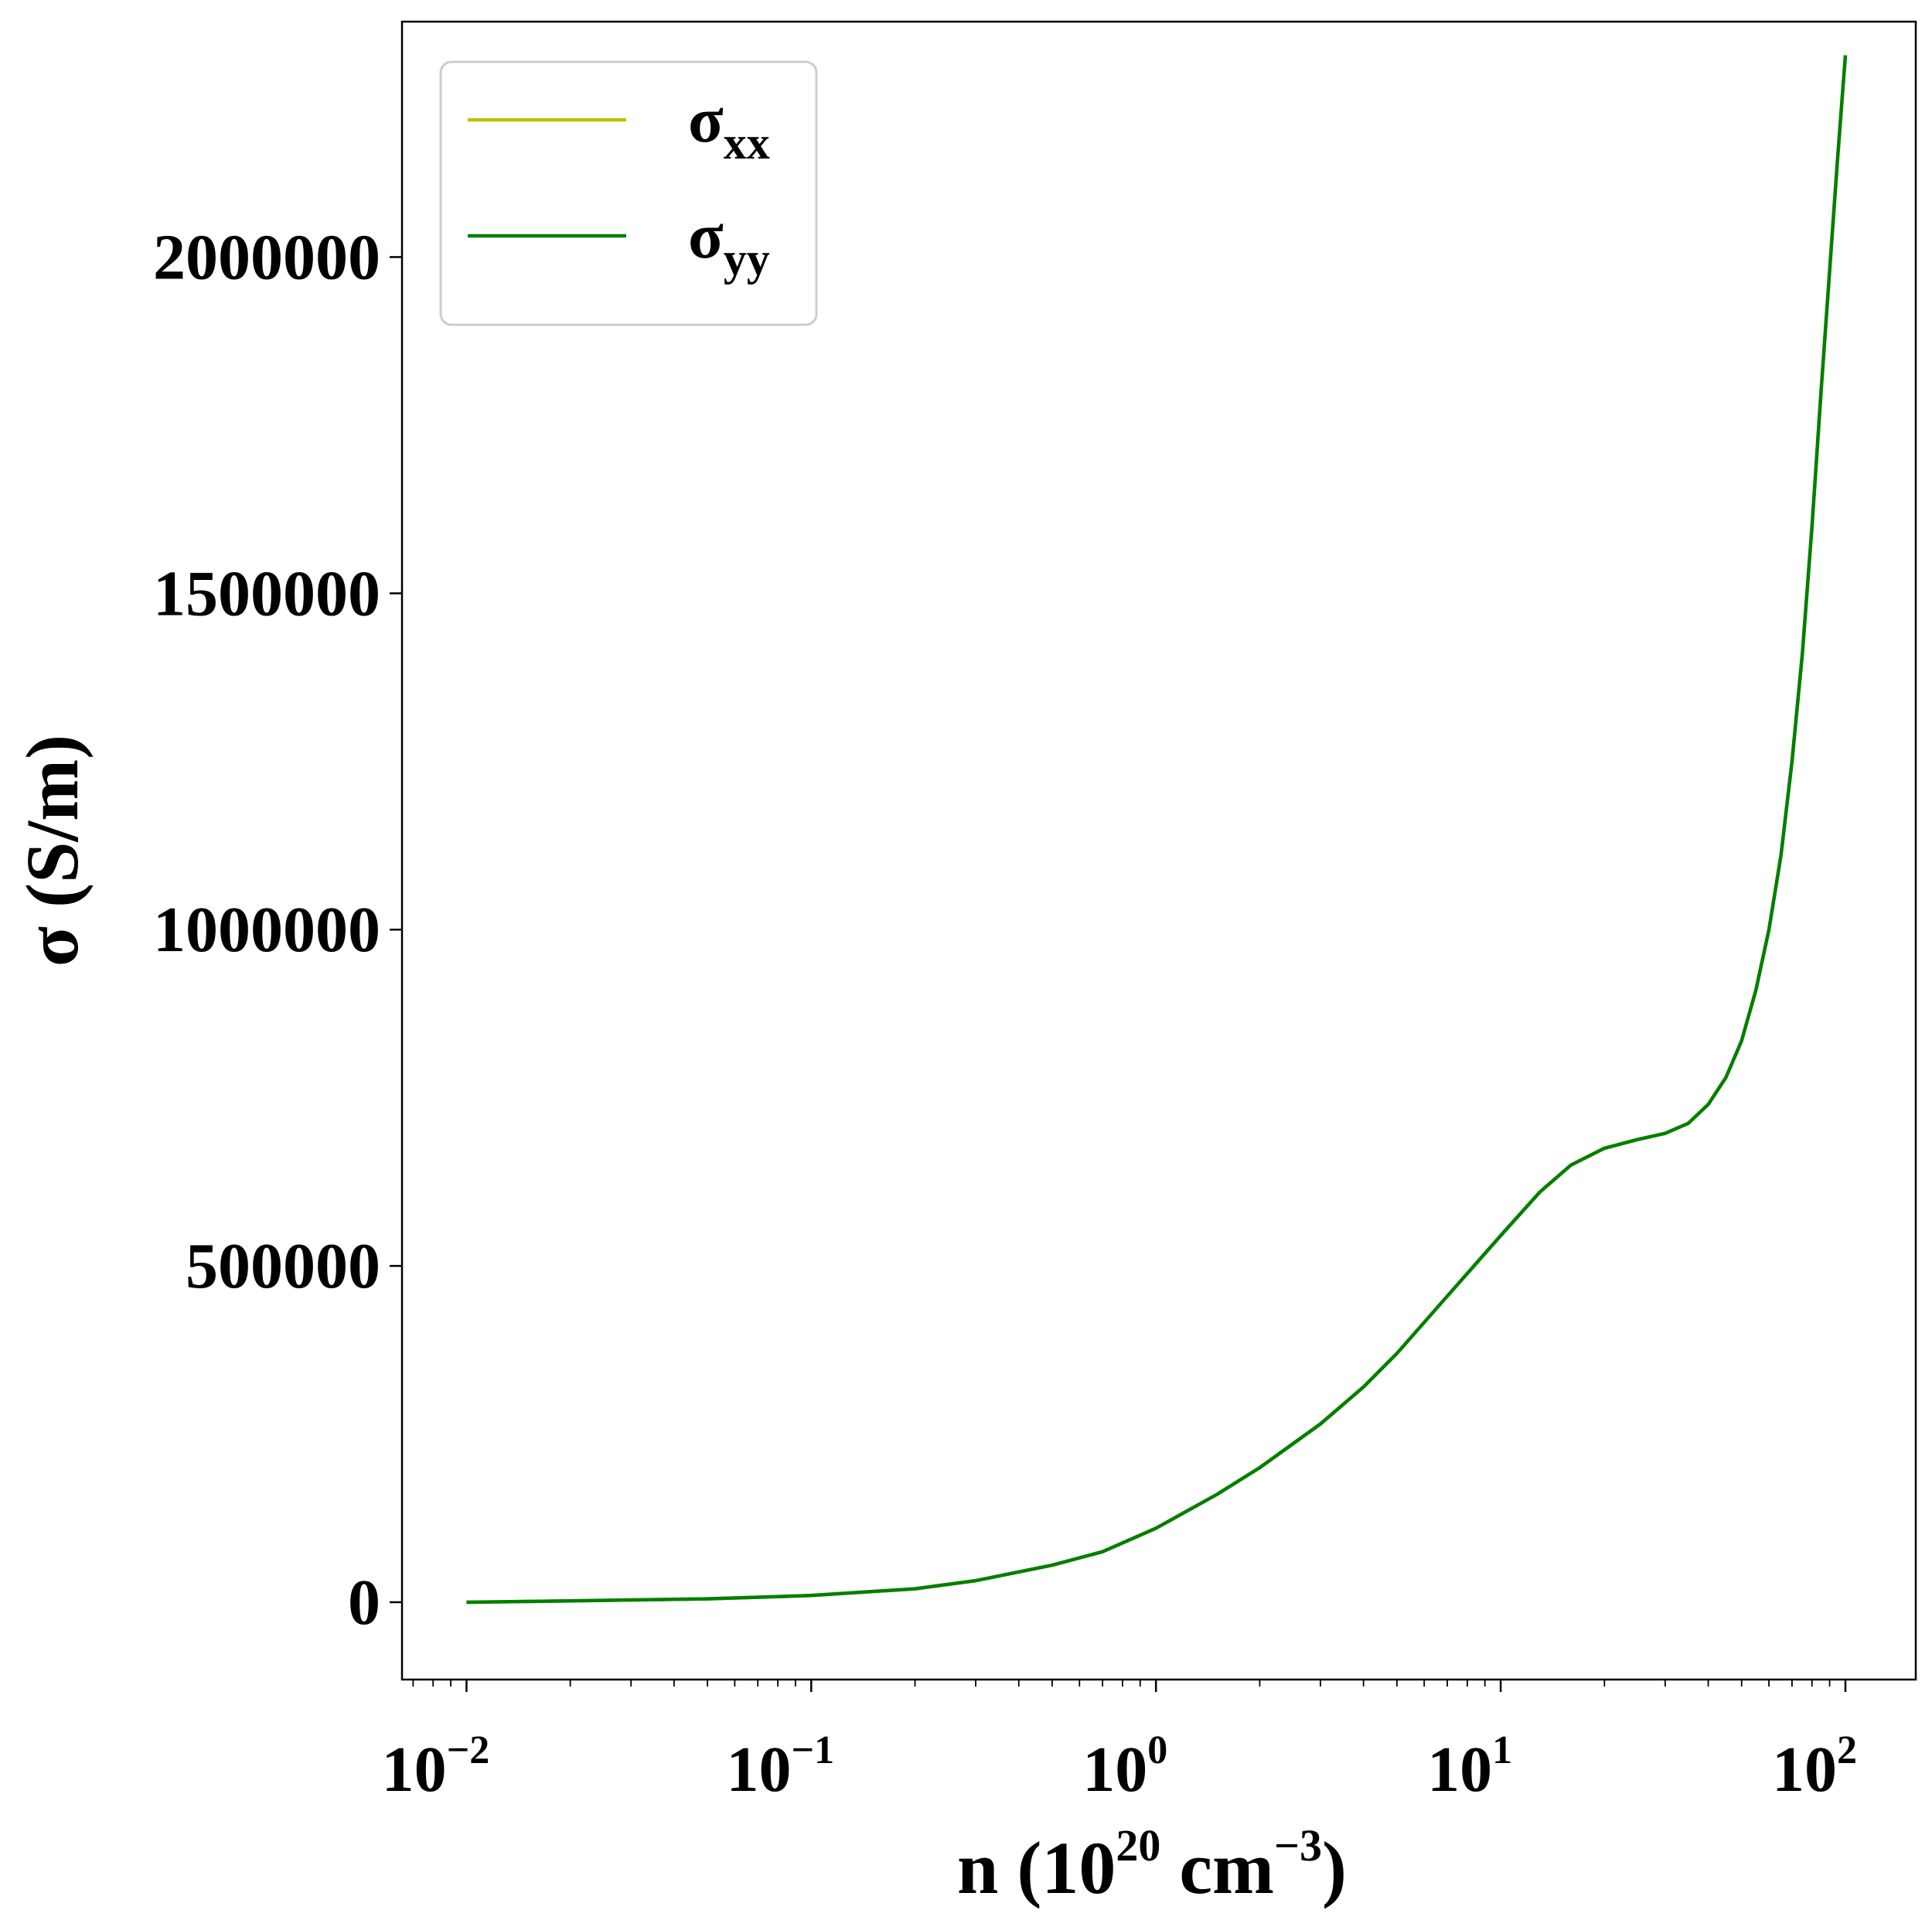 The width and height of the screenshot is (1932, 1927). I want to click on x-tick-exponent: 1, so click(1502, 1750).